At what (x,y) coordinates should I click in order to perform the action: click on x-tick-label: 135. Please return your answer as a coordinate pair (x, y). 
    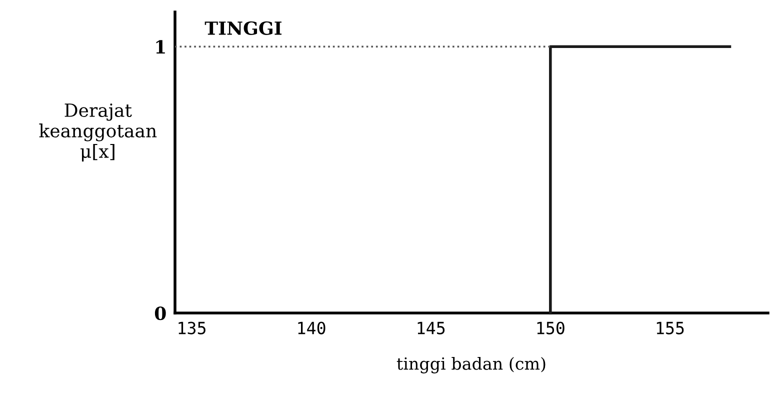
    Looking at the image, I should click on (192, 328).